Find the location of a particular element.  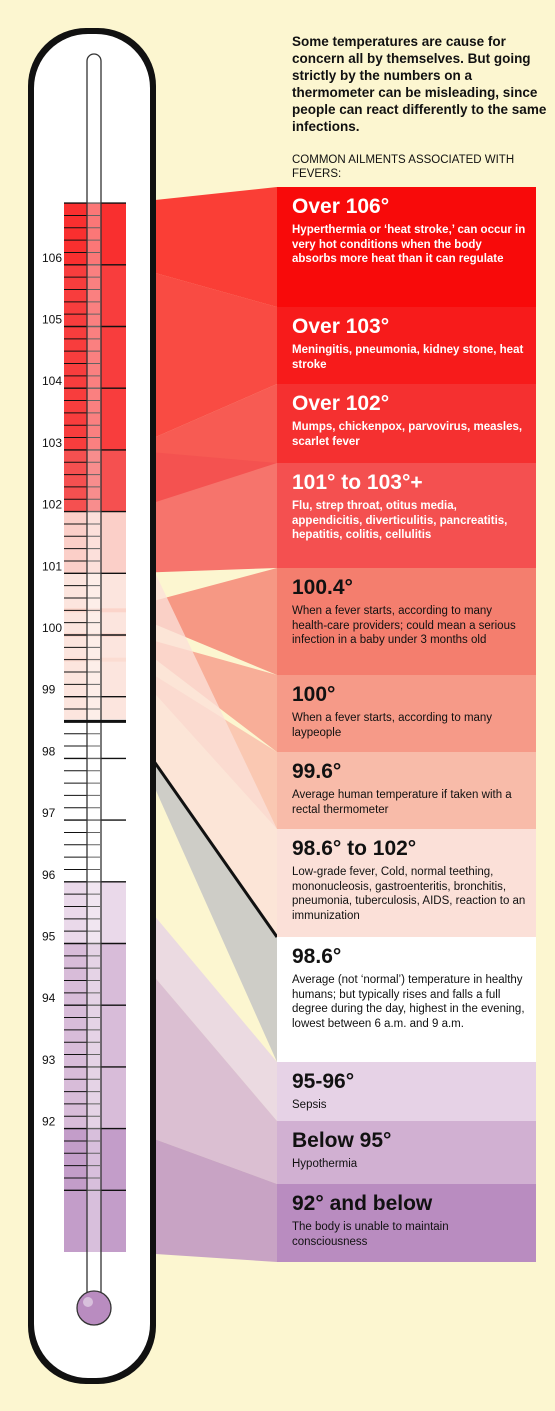

scale-label-92: 92 is located at coordinates (49, 1122).